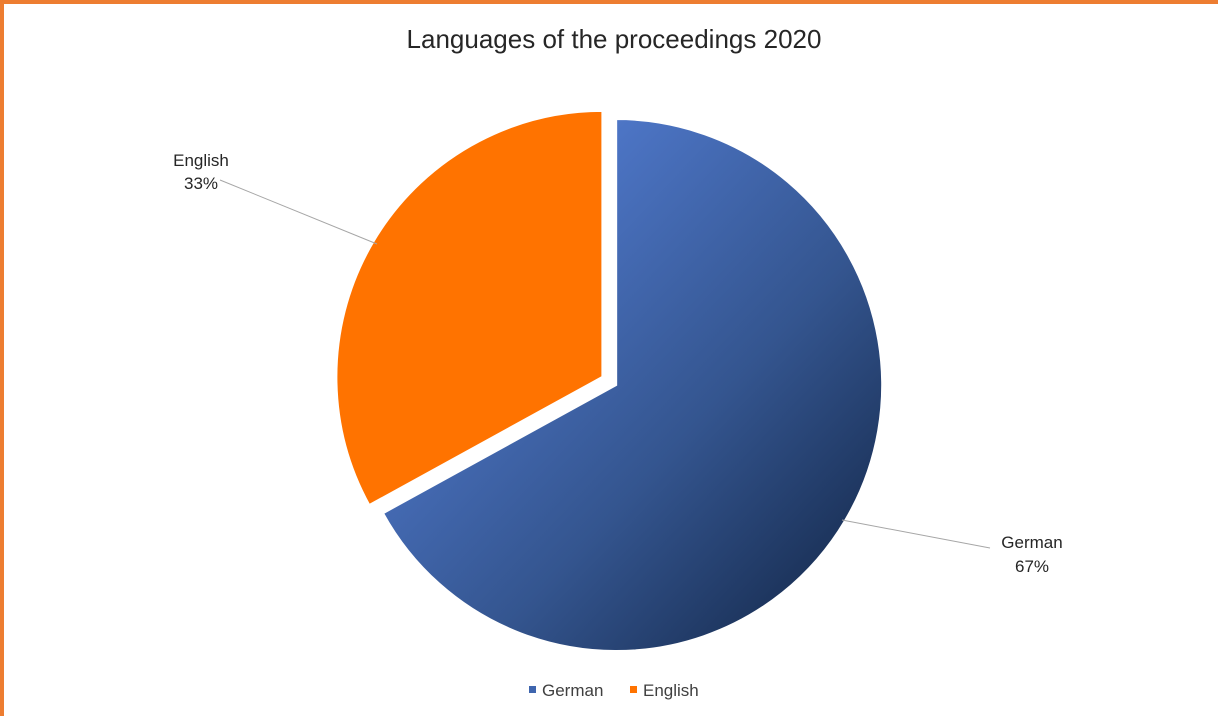 The width and height of the screenshot is (1218, 716). I want to click on english-leader-line, so click(298, 212).